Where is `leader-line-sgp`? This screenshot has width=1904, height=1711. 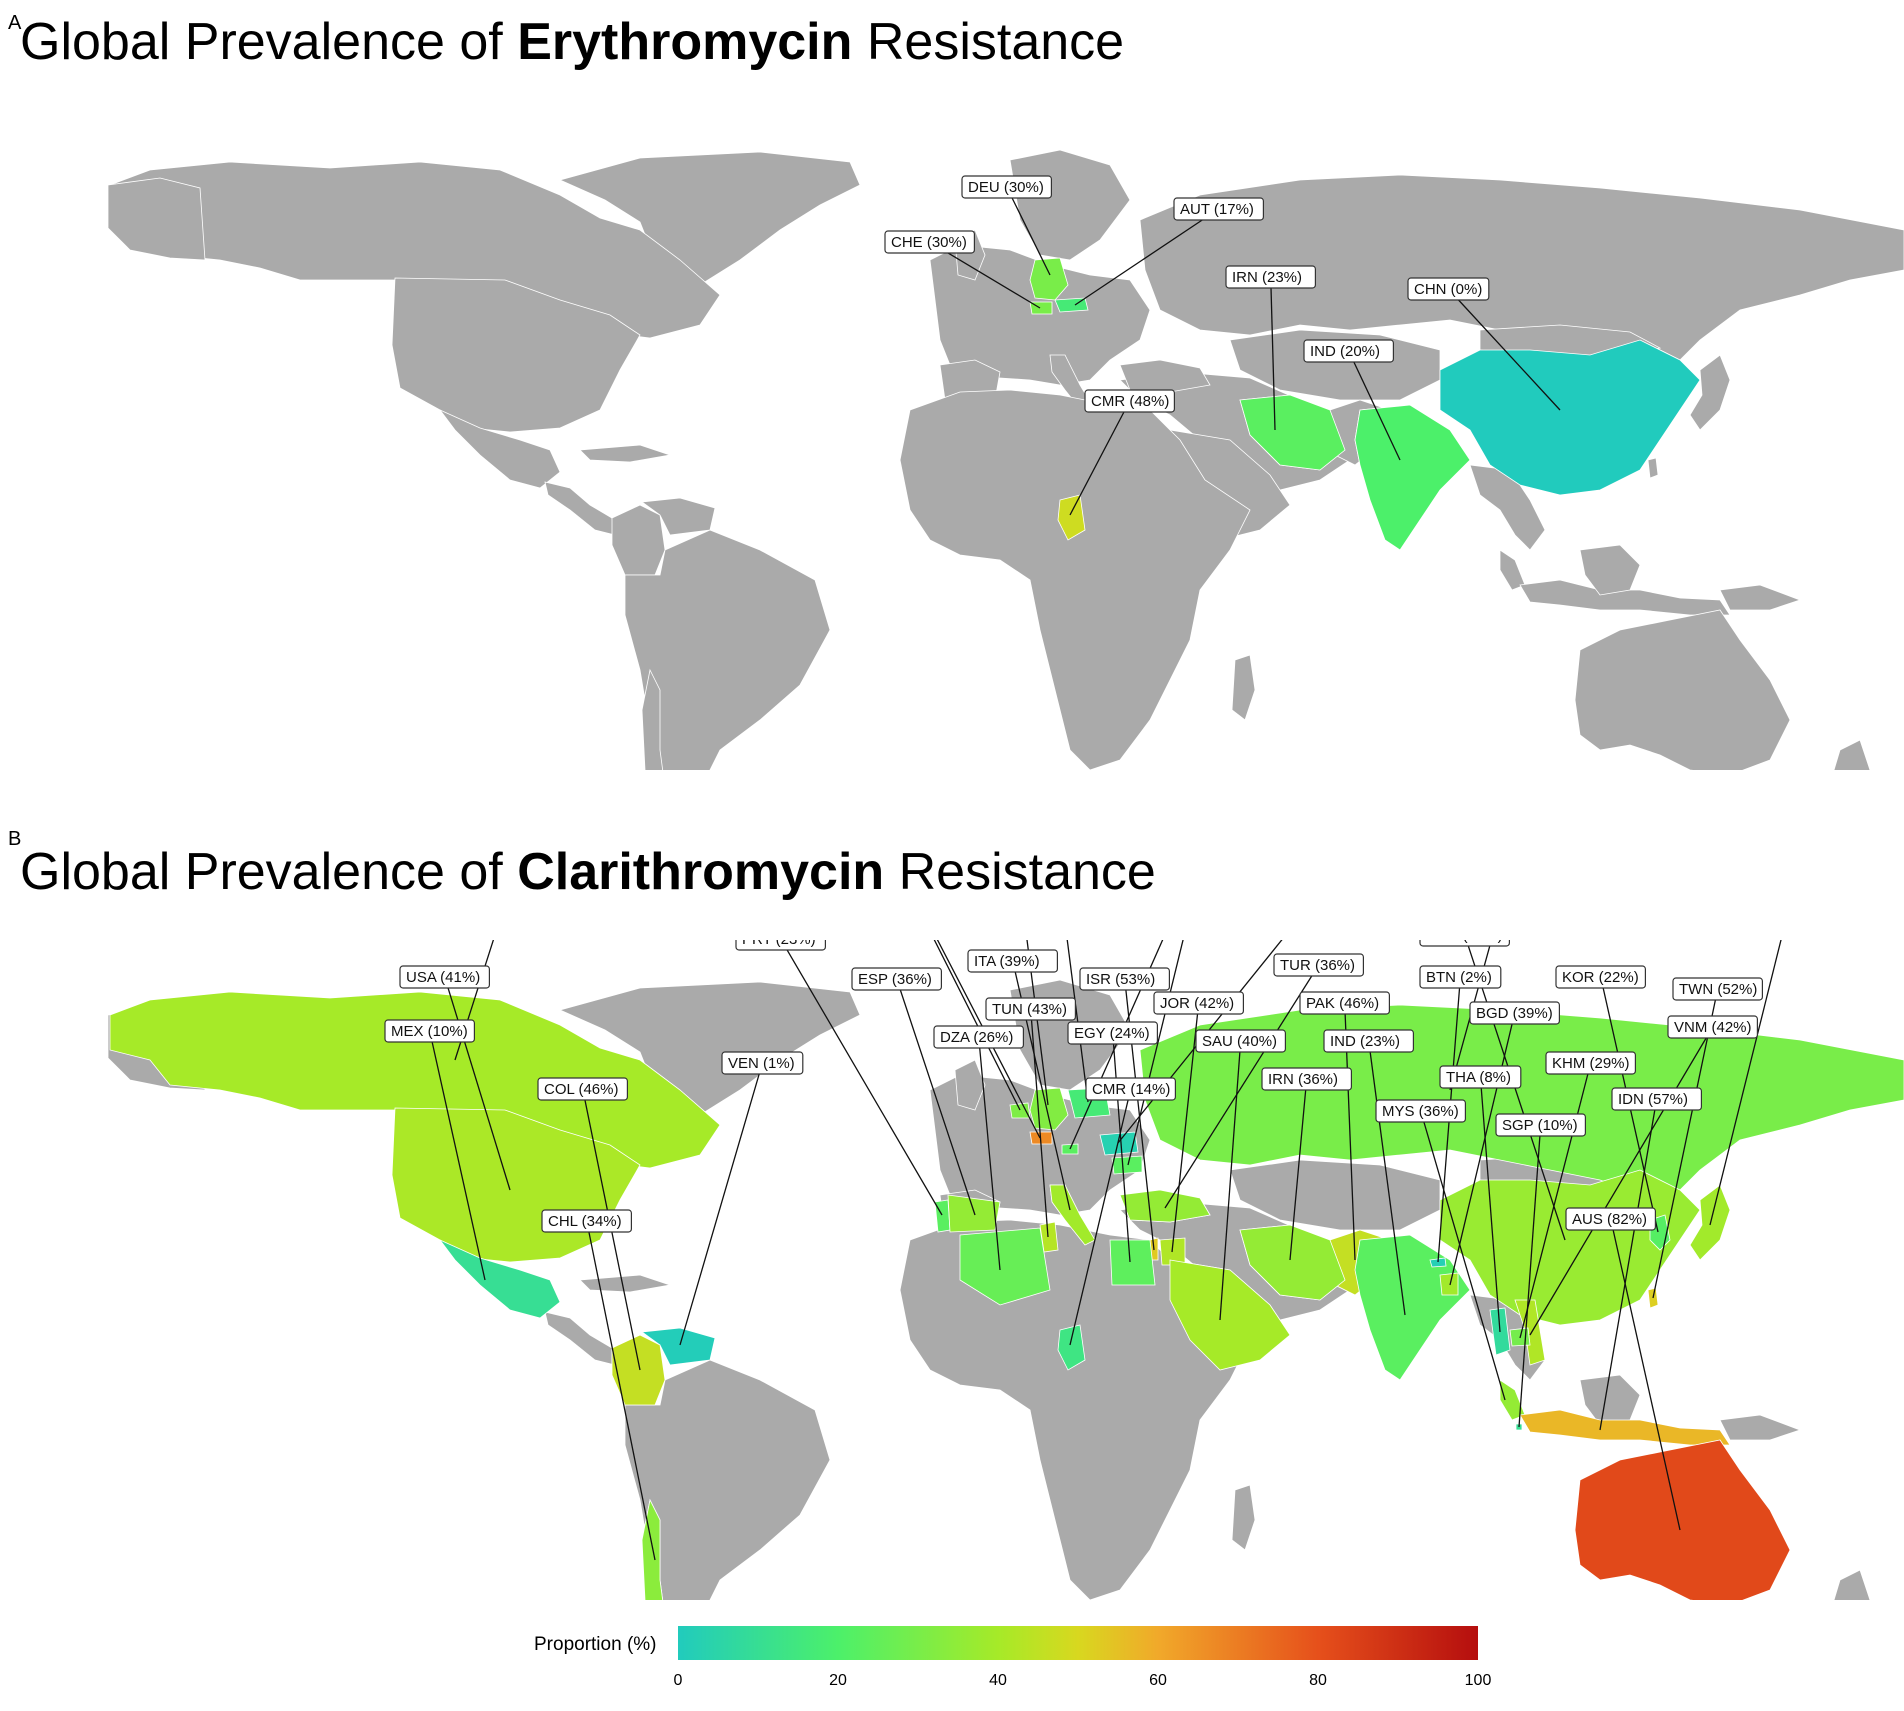 leader-line-sgp is located at coordinates (1530, 1276).